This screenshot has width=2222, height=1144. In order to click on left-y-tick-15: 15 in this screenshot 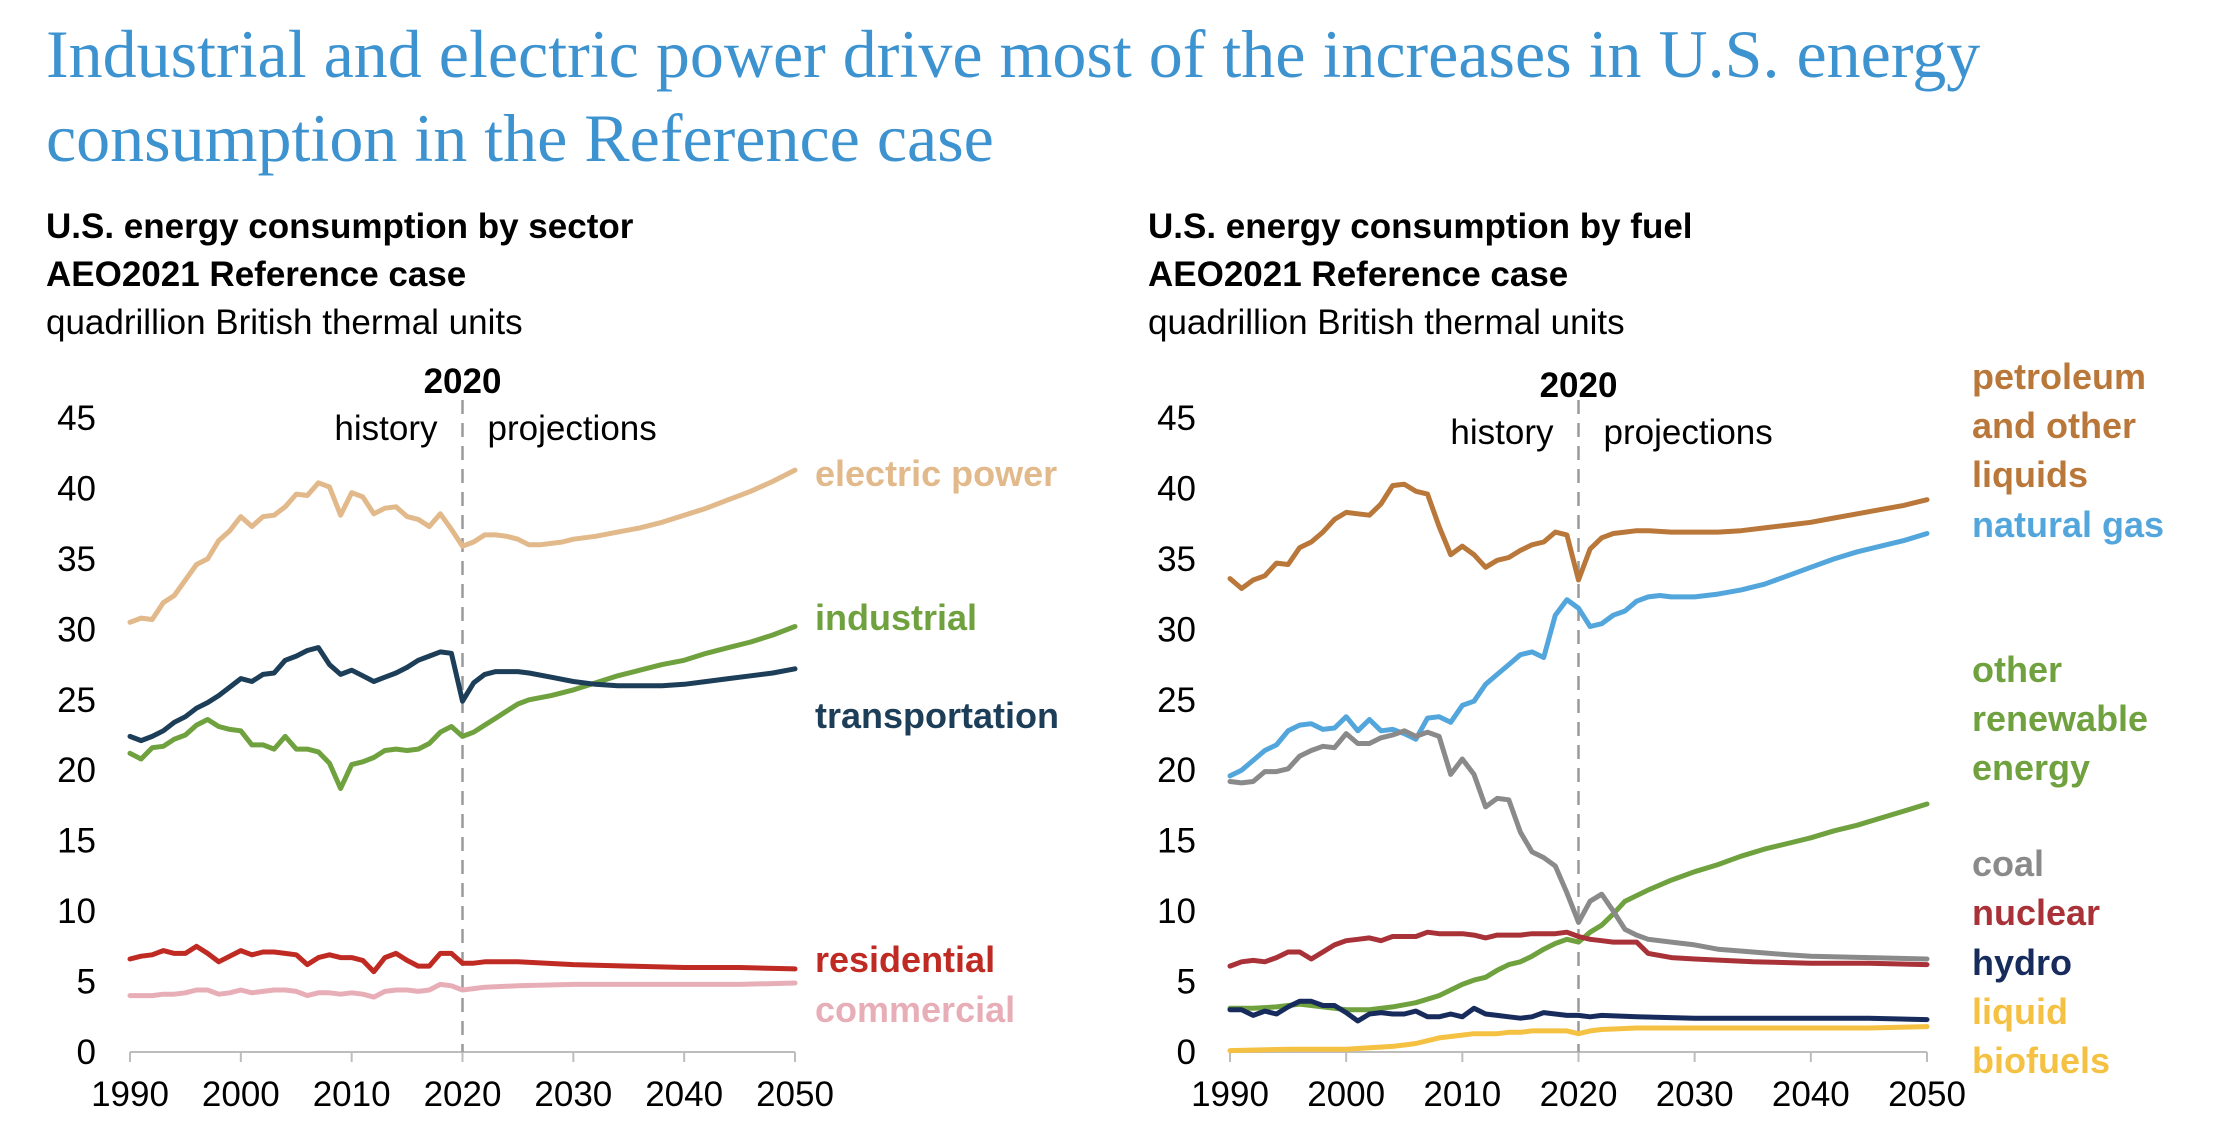, I will do `click(76, 841)`.